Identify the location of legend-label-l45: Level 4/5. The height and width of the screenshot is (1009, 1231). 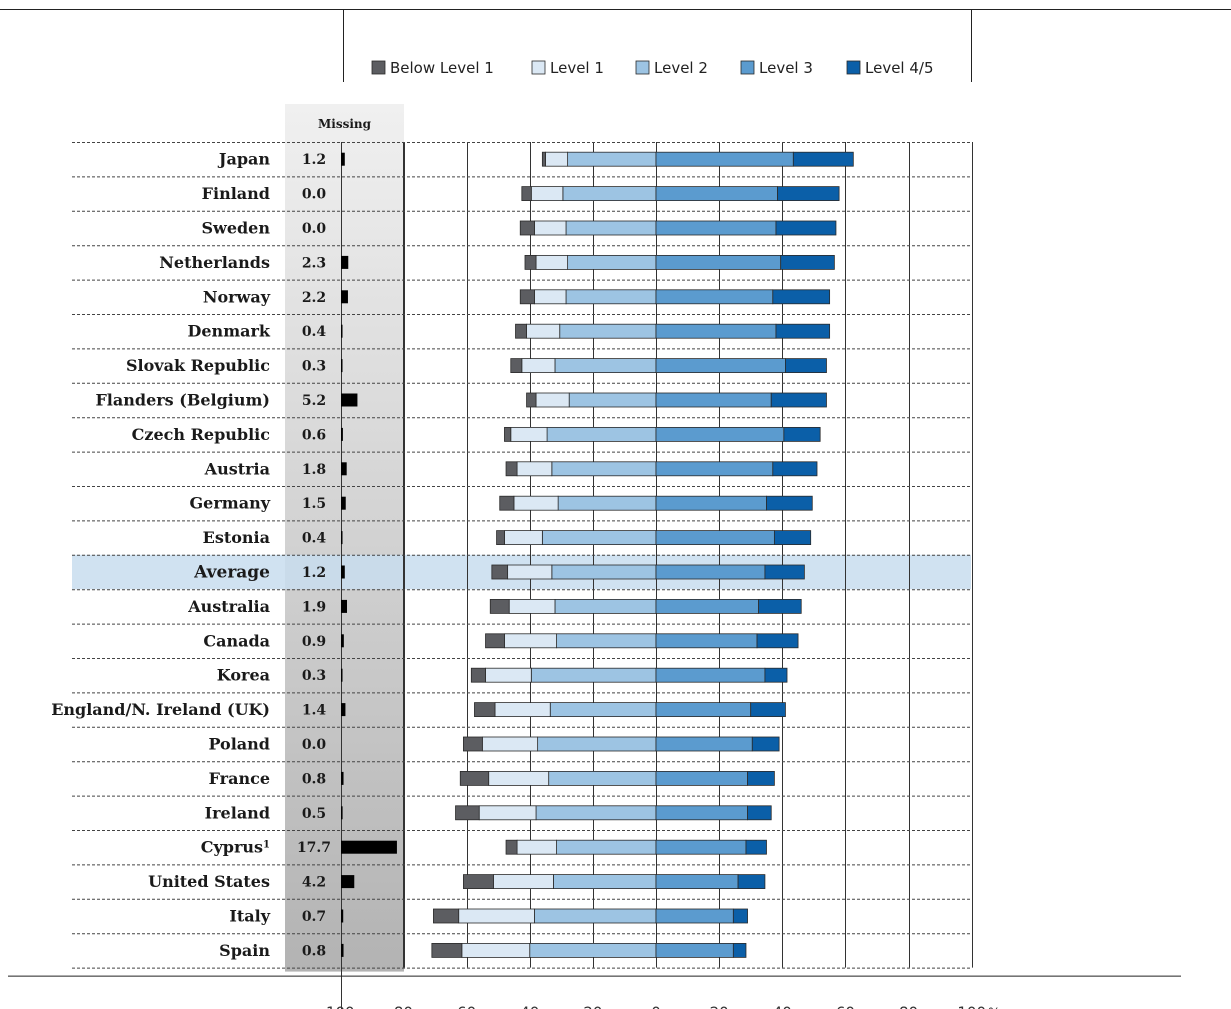
(899, 68).